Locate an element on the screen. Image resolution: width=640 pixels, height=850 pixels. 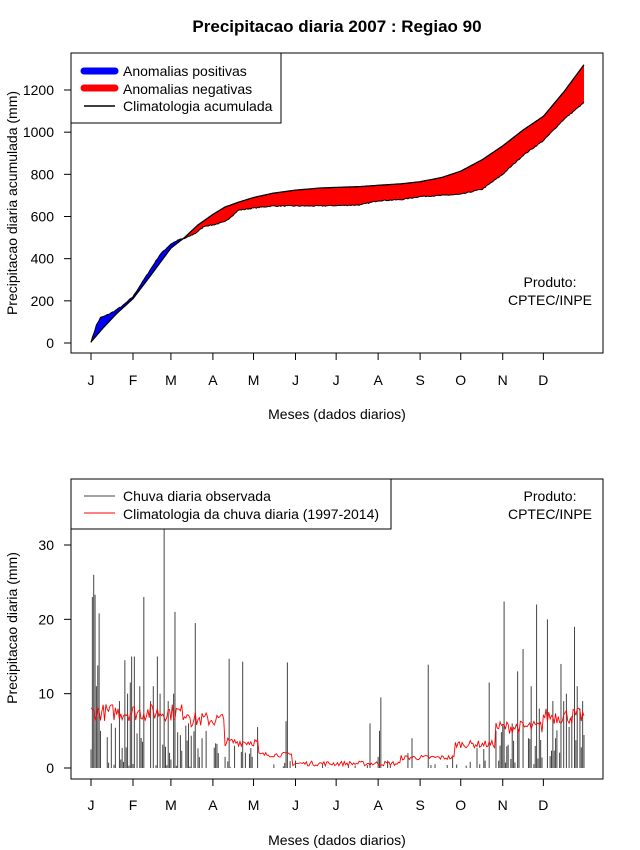
daily-y-tick-label: 0 is located at coordinates (50, 768).